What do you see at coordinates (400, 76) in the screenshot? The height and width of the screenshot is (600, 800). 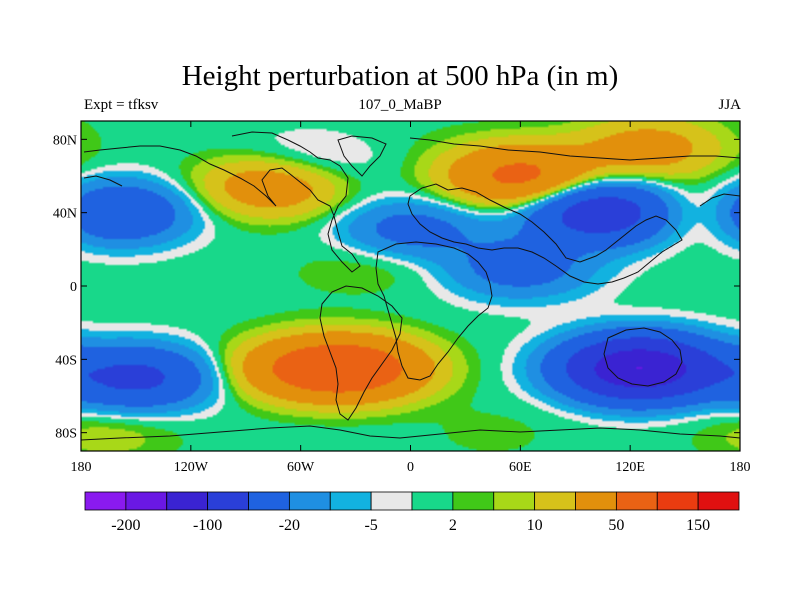 I see `plot-title: Height perturbation at 500 hPa (in m)` at bounding box center [400, 76].